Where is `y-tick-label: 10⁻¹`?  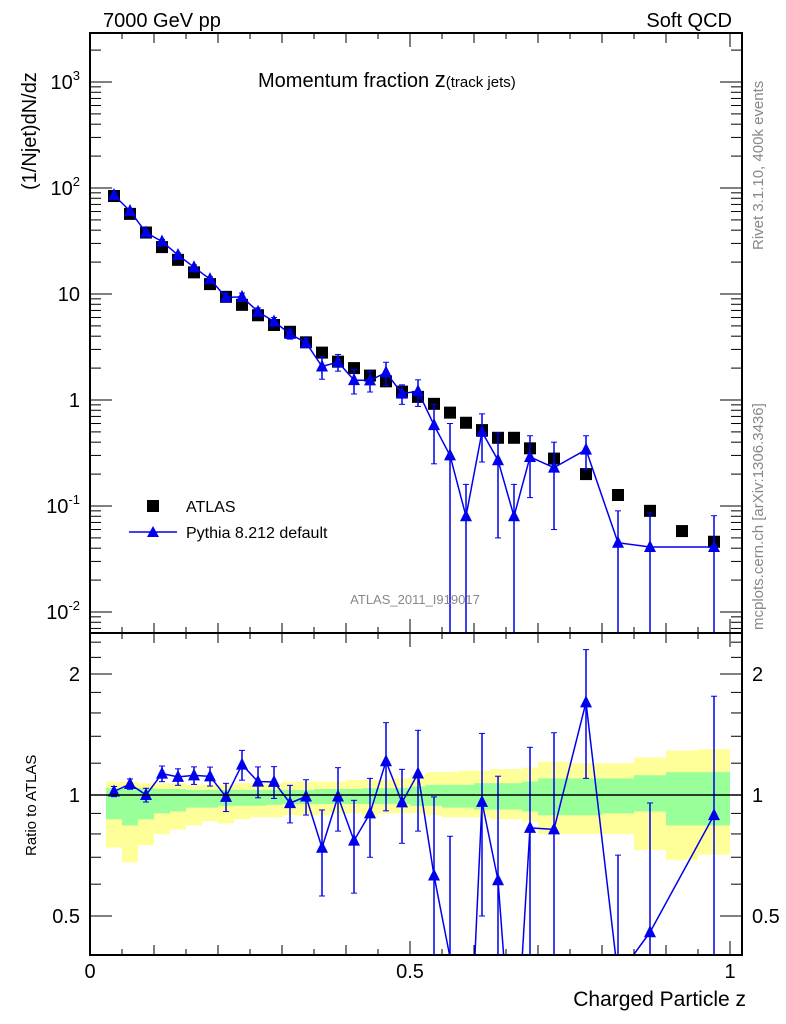
y-tick-label: 10⁻¹ is located at coordinates (63, 505).